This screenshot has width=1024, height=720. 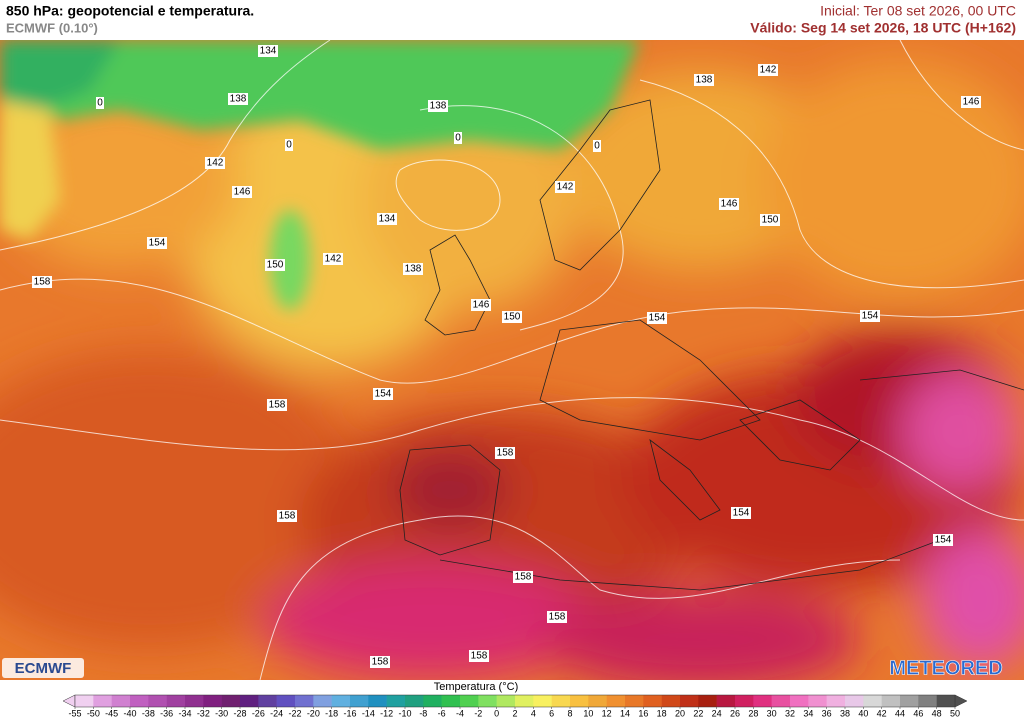 I want to click on colorbar-tick-label: -36, so click(x=166, y=713).